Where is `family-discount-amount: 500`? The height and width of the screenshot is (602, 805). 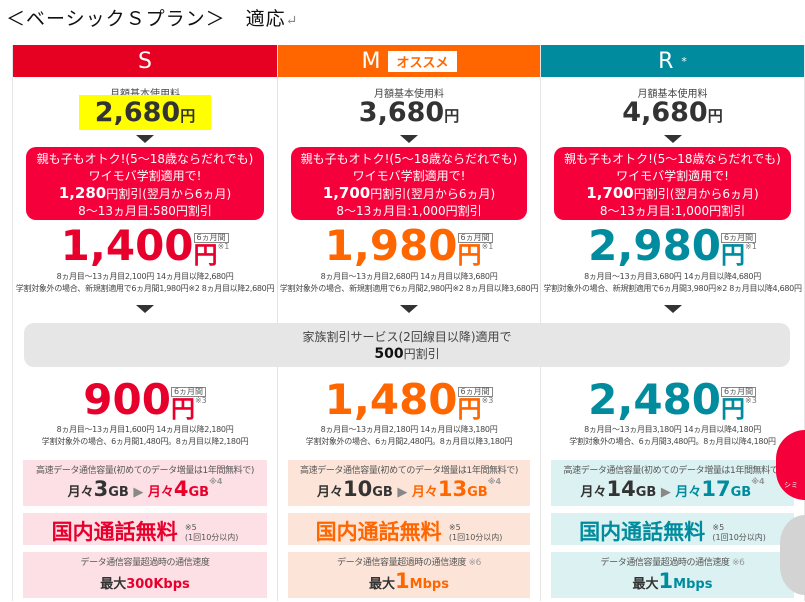 family-discount-amount: 500 is located at coordinates (389, 354).